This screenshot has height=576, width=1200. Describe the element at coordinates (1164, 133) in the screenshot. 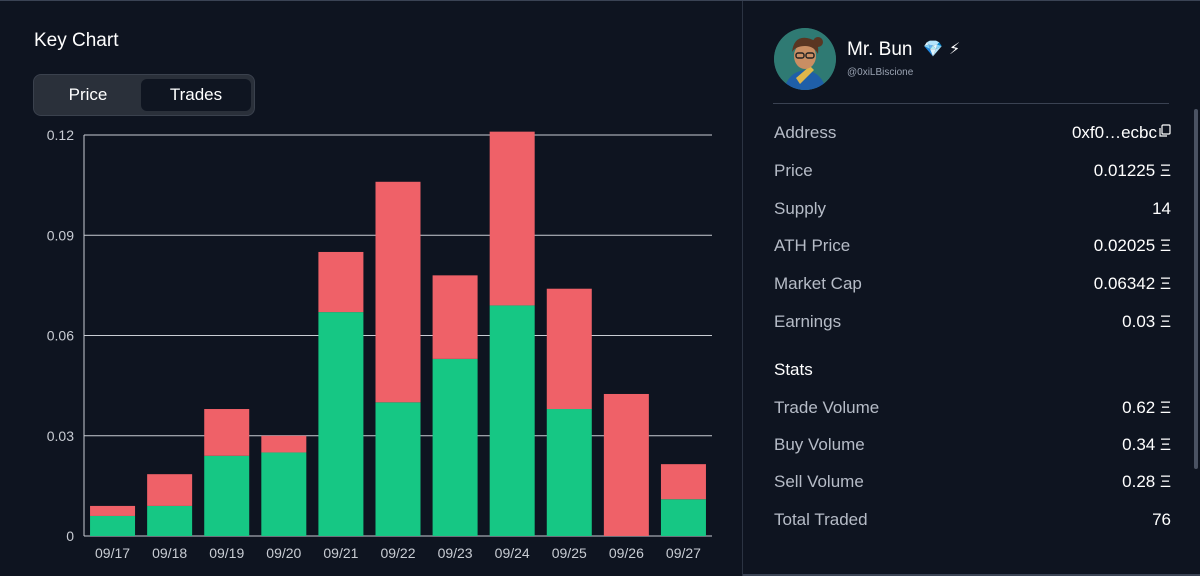

I see `copy-icon` at that location.